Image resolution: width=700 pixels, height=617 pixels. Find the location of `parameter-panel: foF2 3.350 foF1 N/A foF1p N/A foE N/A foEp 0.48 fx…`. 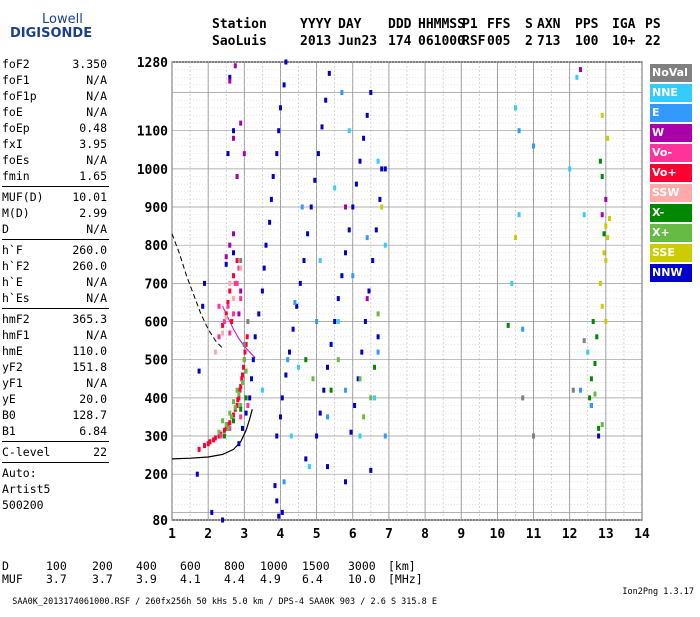

parameter-panel: foF2 3.350 foF1 N/A foF1p N/A foE N/A foEp 0.48 fx… is located at coordinates (55, 284).